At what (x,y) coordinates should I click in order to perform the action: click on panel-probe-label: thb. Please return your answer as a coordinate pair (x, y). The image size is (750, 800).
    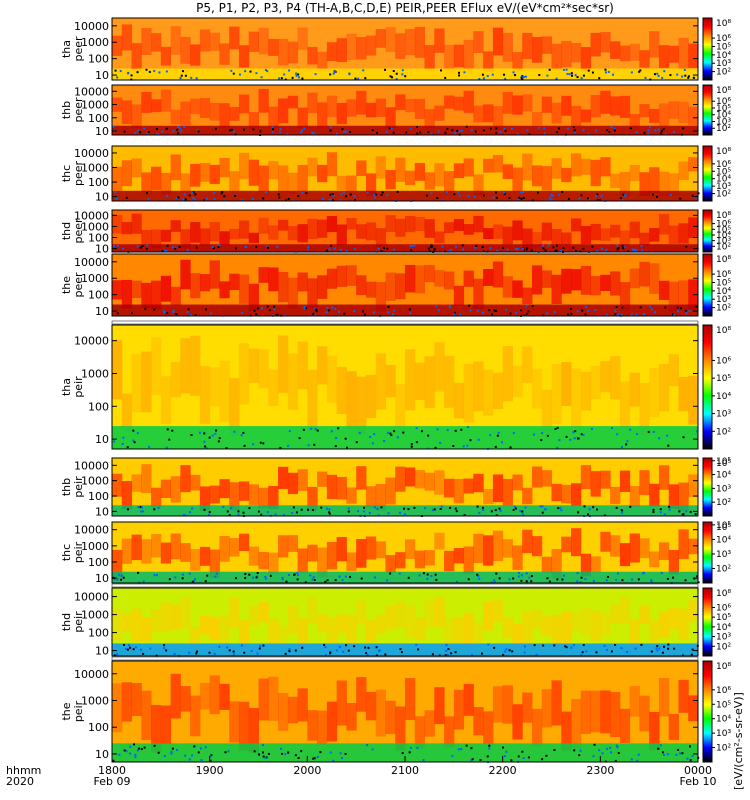
    Looking at the image, I should click on (66, 487).